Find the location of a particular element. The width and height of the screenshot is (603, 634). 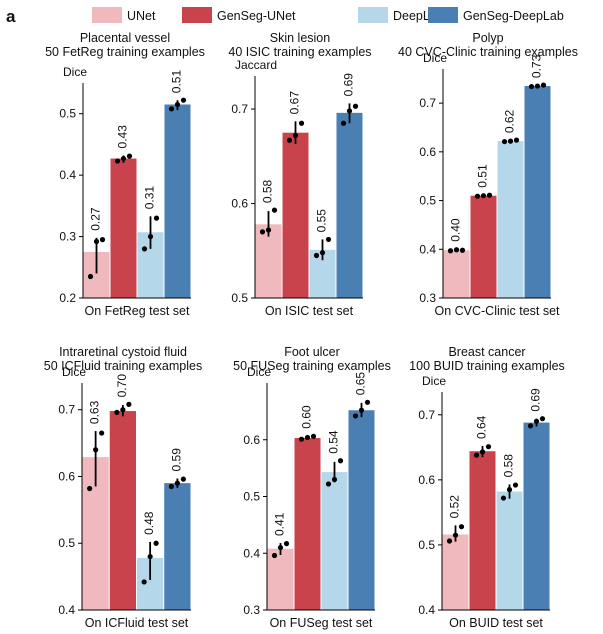

data-label: 0.52 is located at coordinates (455, 507).